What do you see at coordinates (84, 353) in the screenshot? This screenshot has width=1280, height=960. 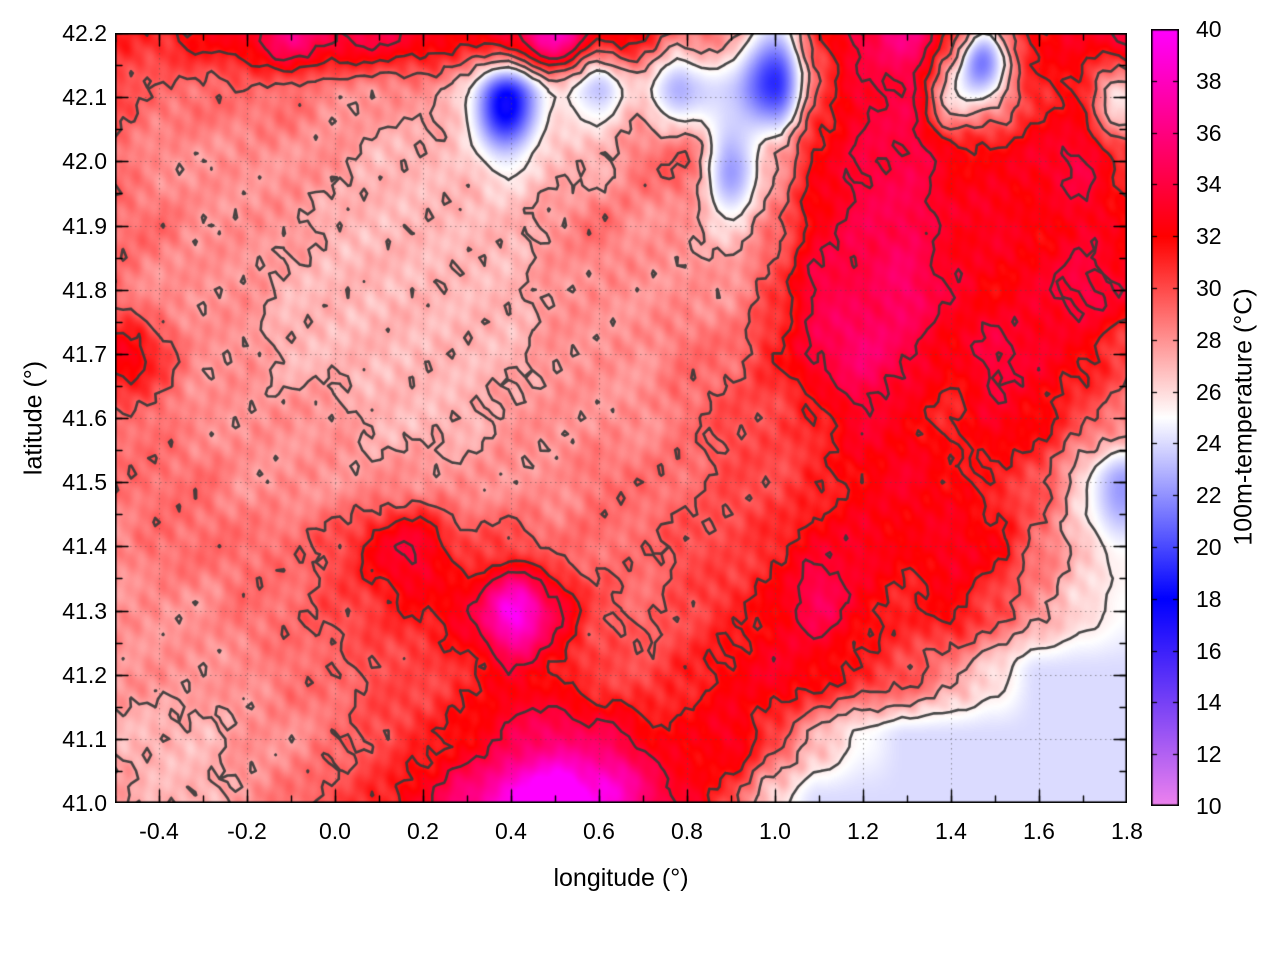 I see `y-tick-41.7: 41.7` at bounding box center [84, 353].